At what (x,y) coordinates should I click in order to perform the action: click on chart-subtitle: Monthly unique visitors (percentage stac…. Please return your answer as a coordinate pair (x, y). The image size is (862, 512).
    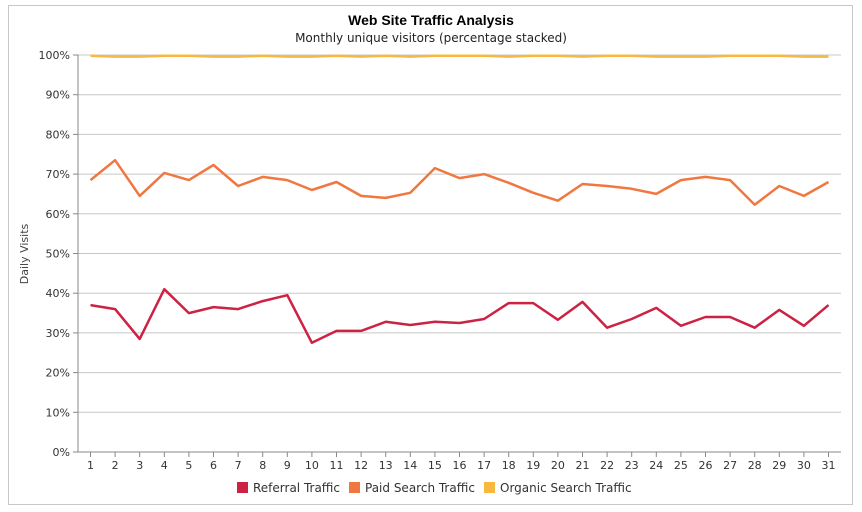
    Looking at the image, I should click on (431, 38).